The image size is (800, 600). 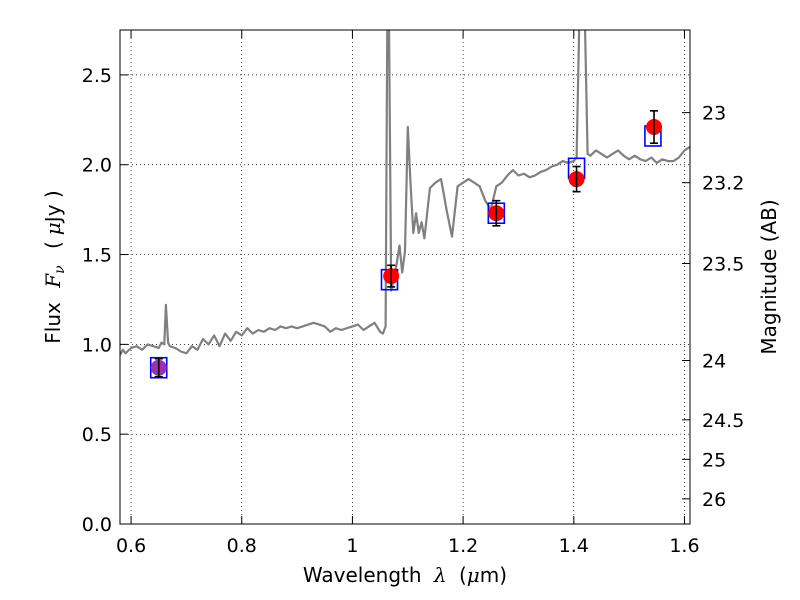 I want to click on right-tick-label: 26, so click(x=714, y=500).